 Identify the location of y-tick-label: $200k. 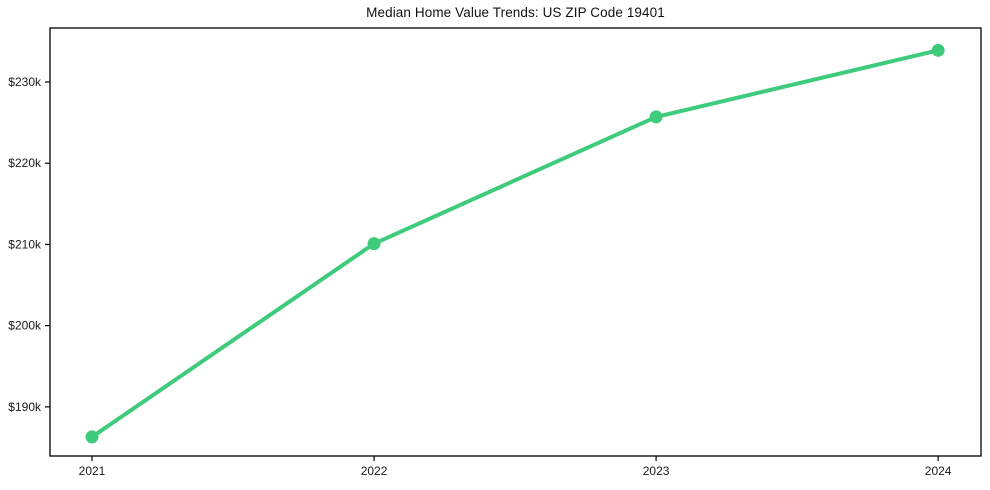
(25, 326).